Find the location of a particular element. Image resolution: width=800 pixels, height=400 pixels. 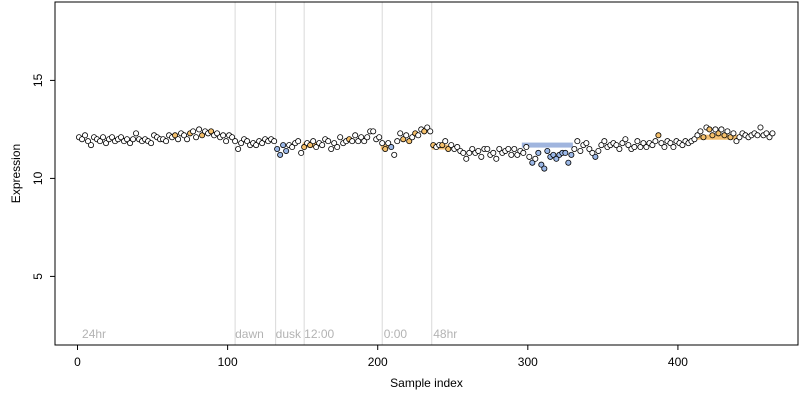

section-label: 12:00 is located at coordinates (319, 334).